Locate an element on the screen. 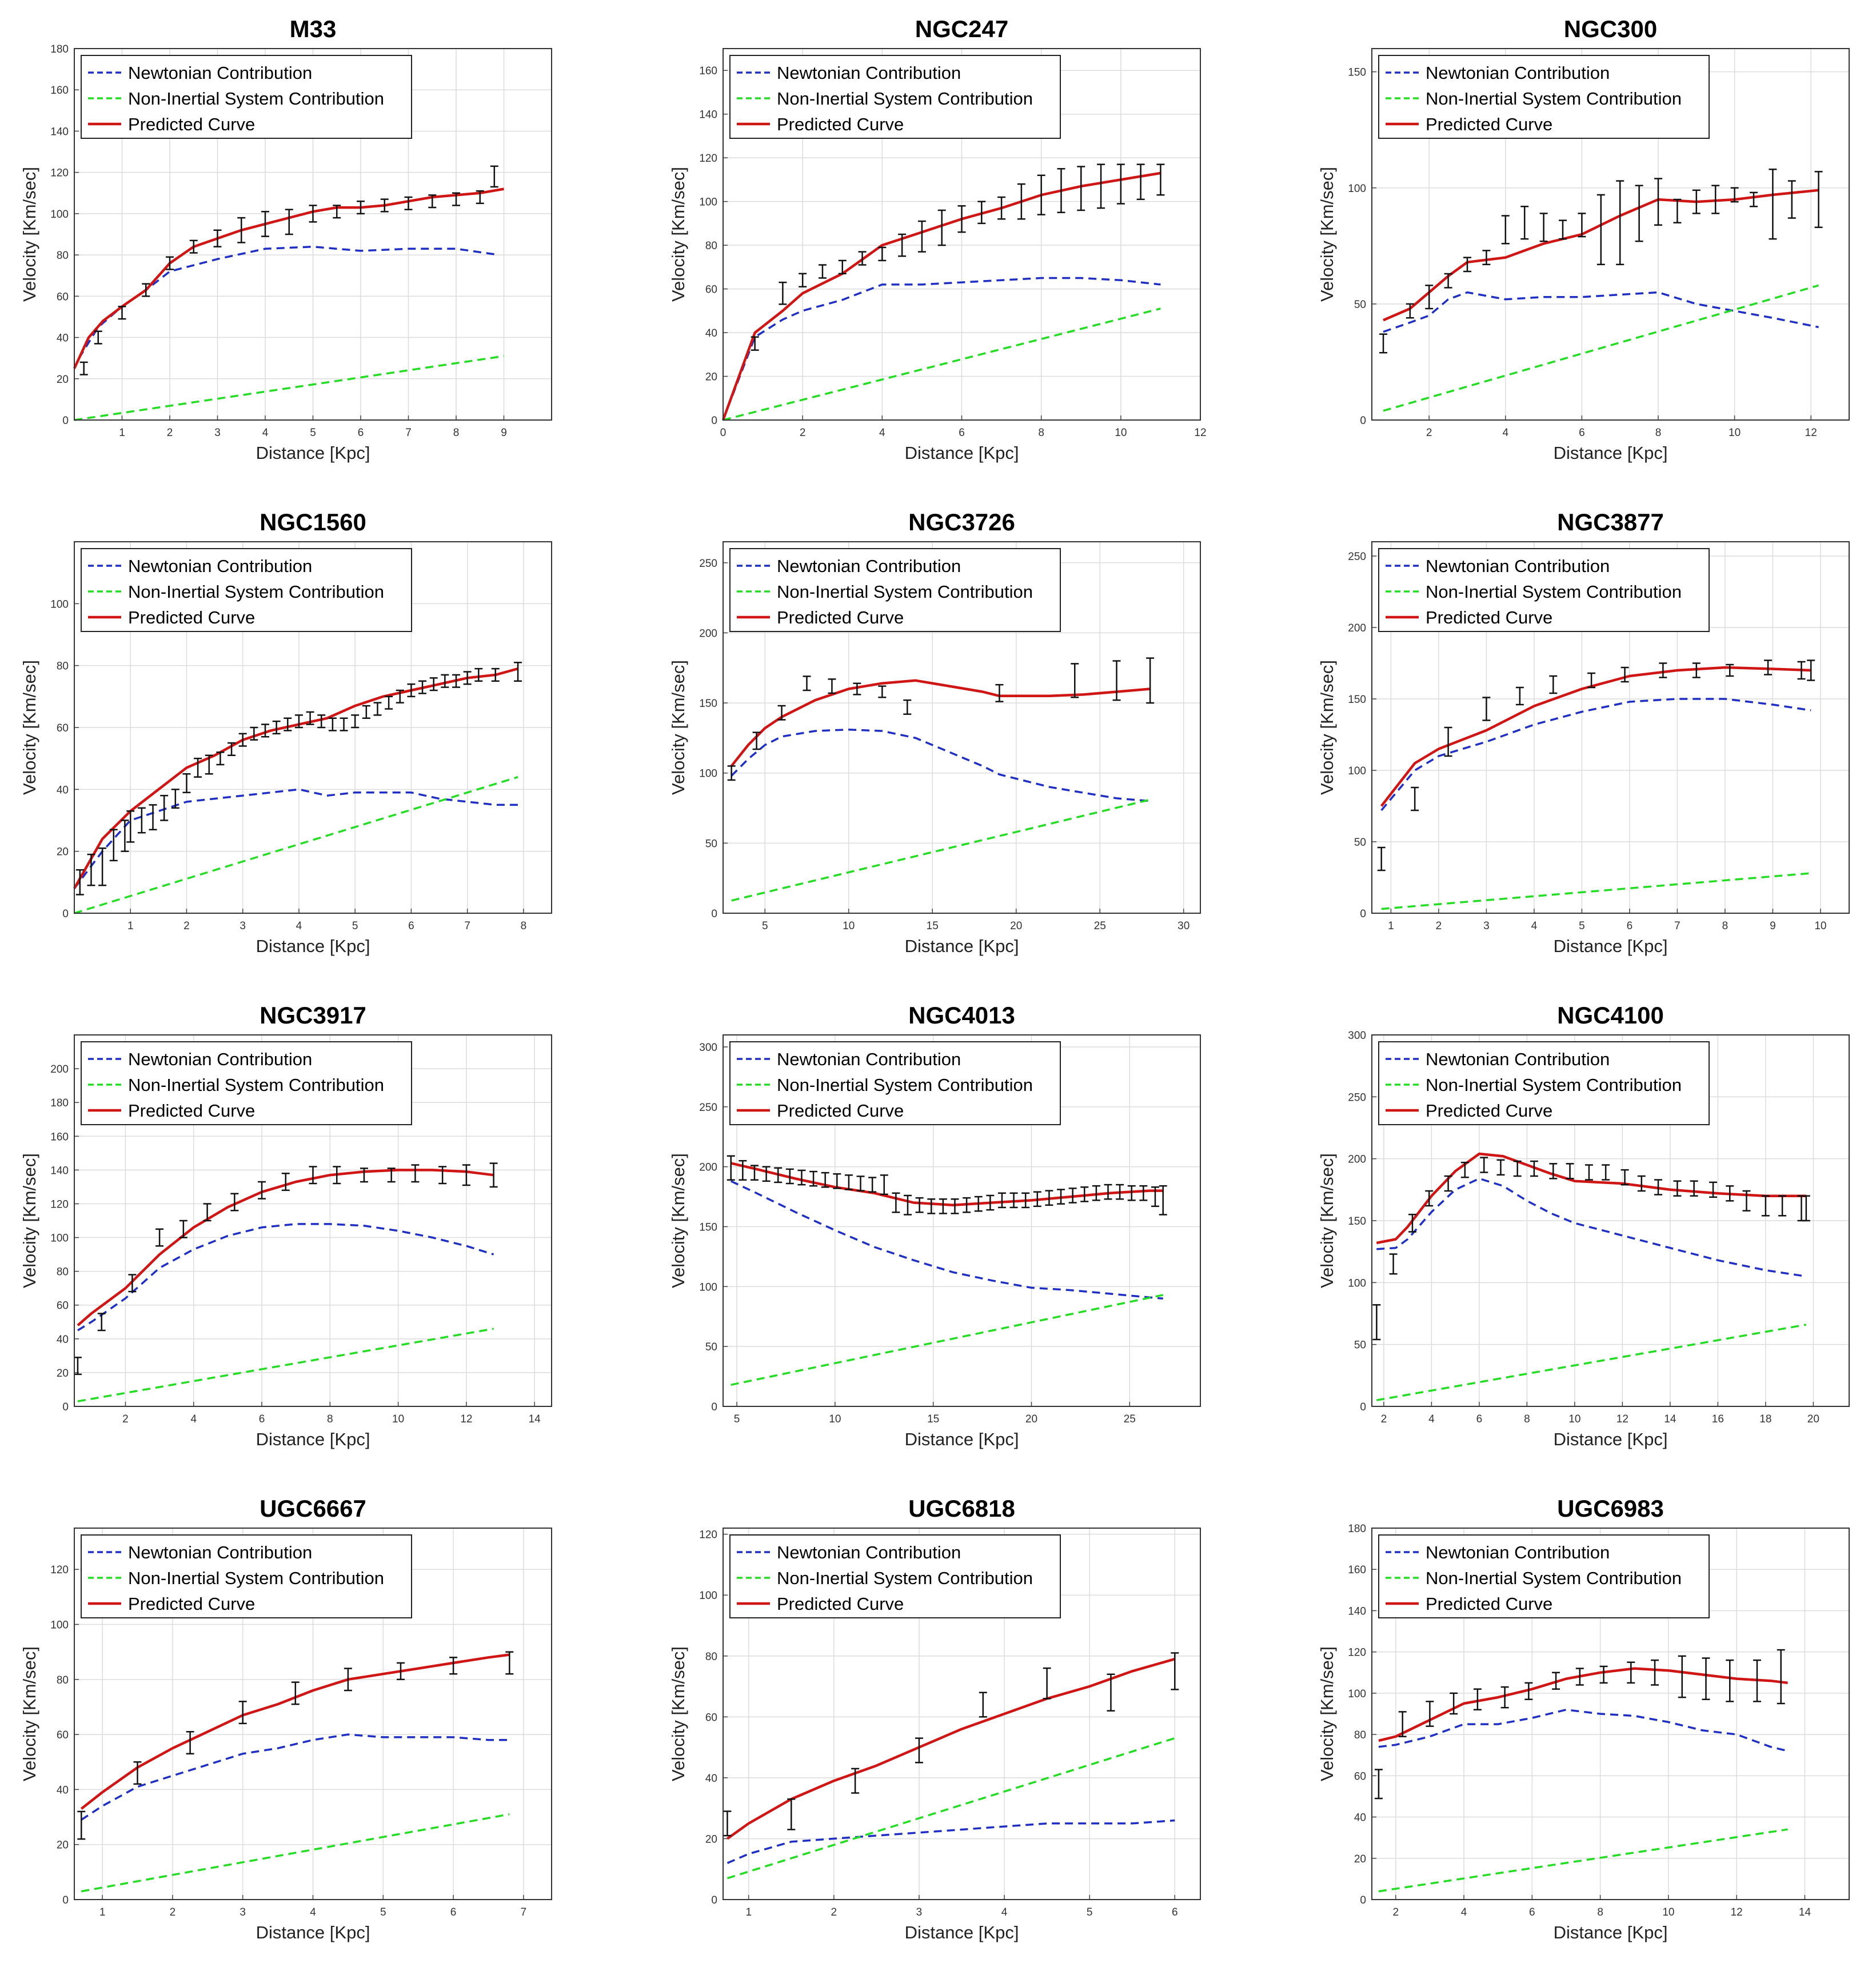 The width and height of the screenshot is (1876, 1963). x-axis-label: Distance [Kpc] is located at coordinates (1611, 1932).